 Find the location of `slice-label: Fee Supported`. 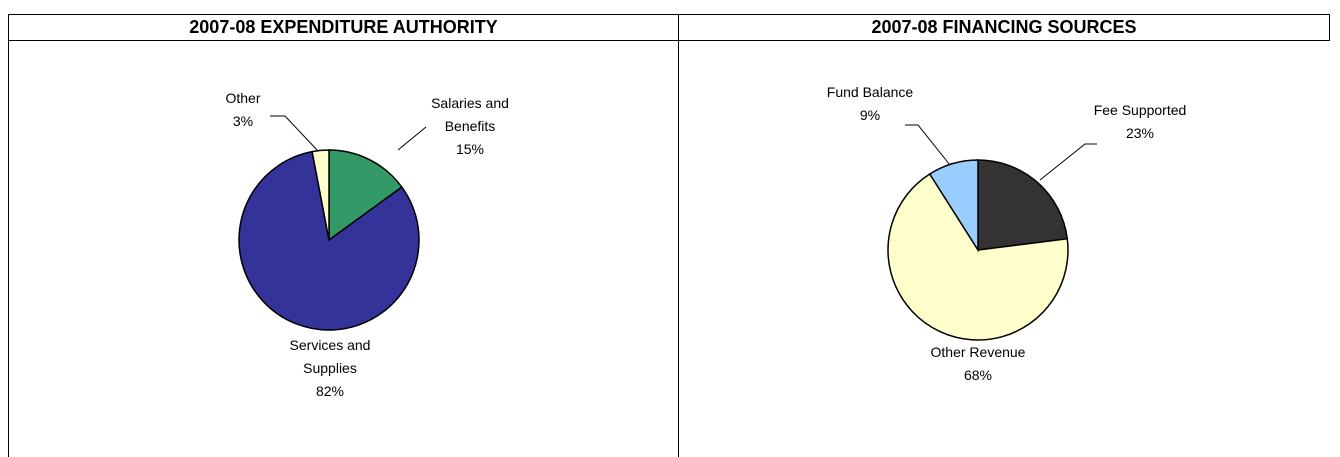

slice-label: Fee Supported is located at coordinates (1140, 110).